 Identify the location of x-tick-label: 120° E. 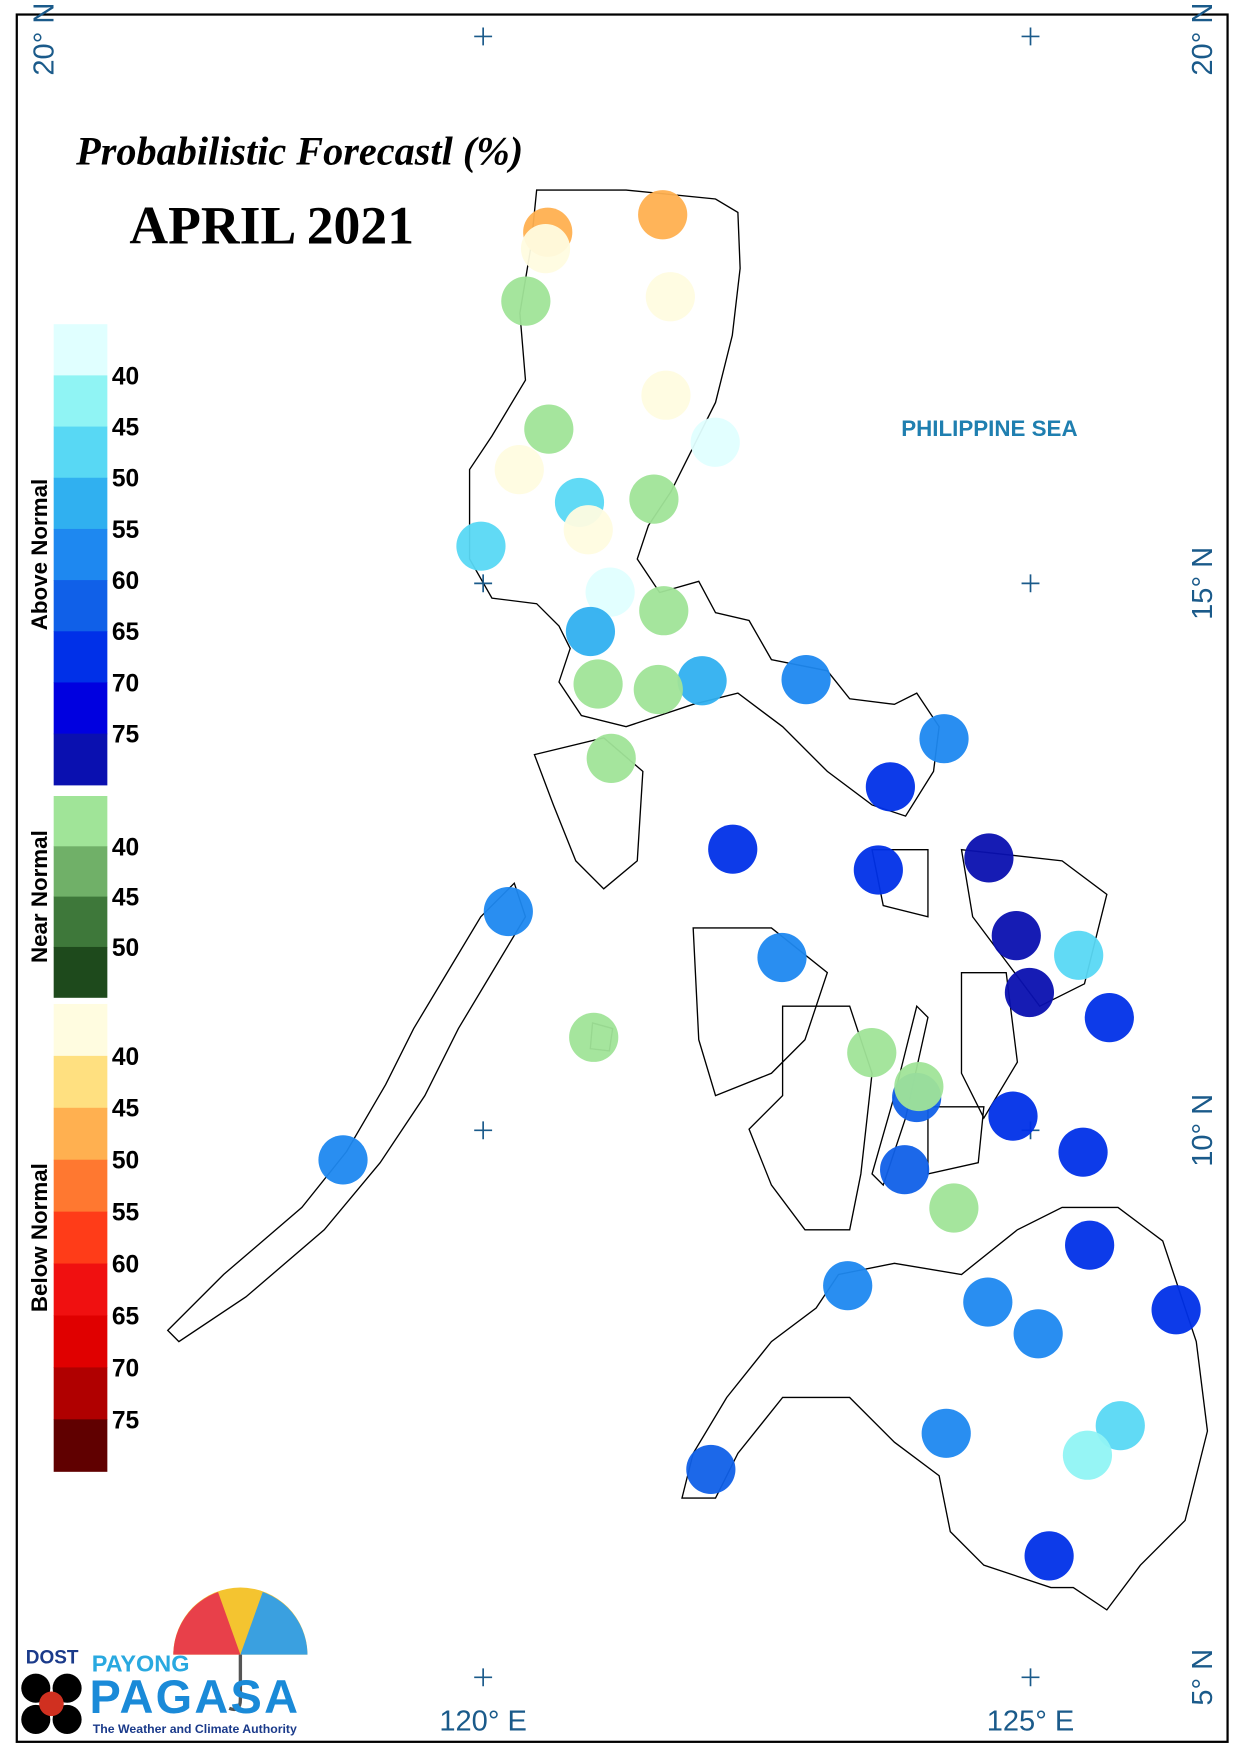
(483, 1722).